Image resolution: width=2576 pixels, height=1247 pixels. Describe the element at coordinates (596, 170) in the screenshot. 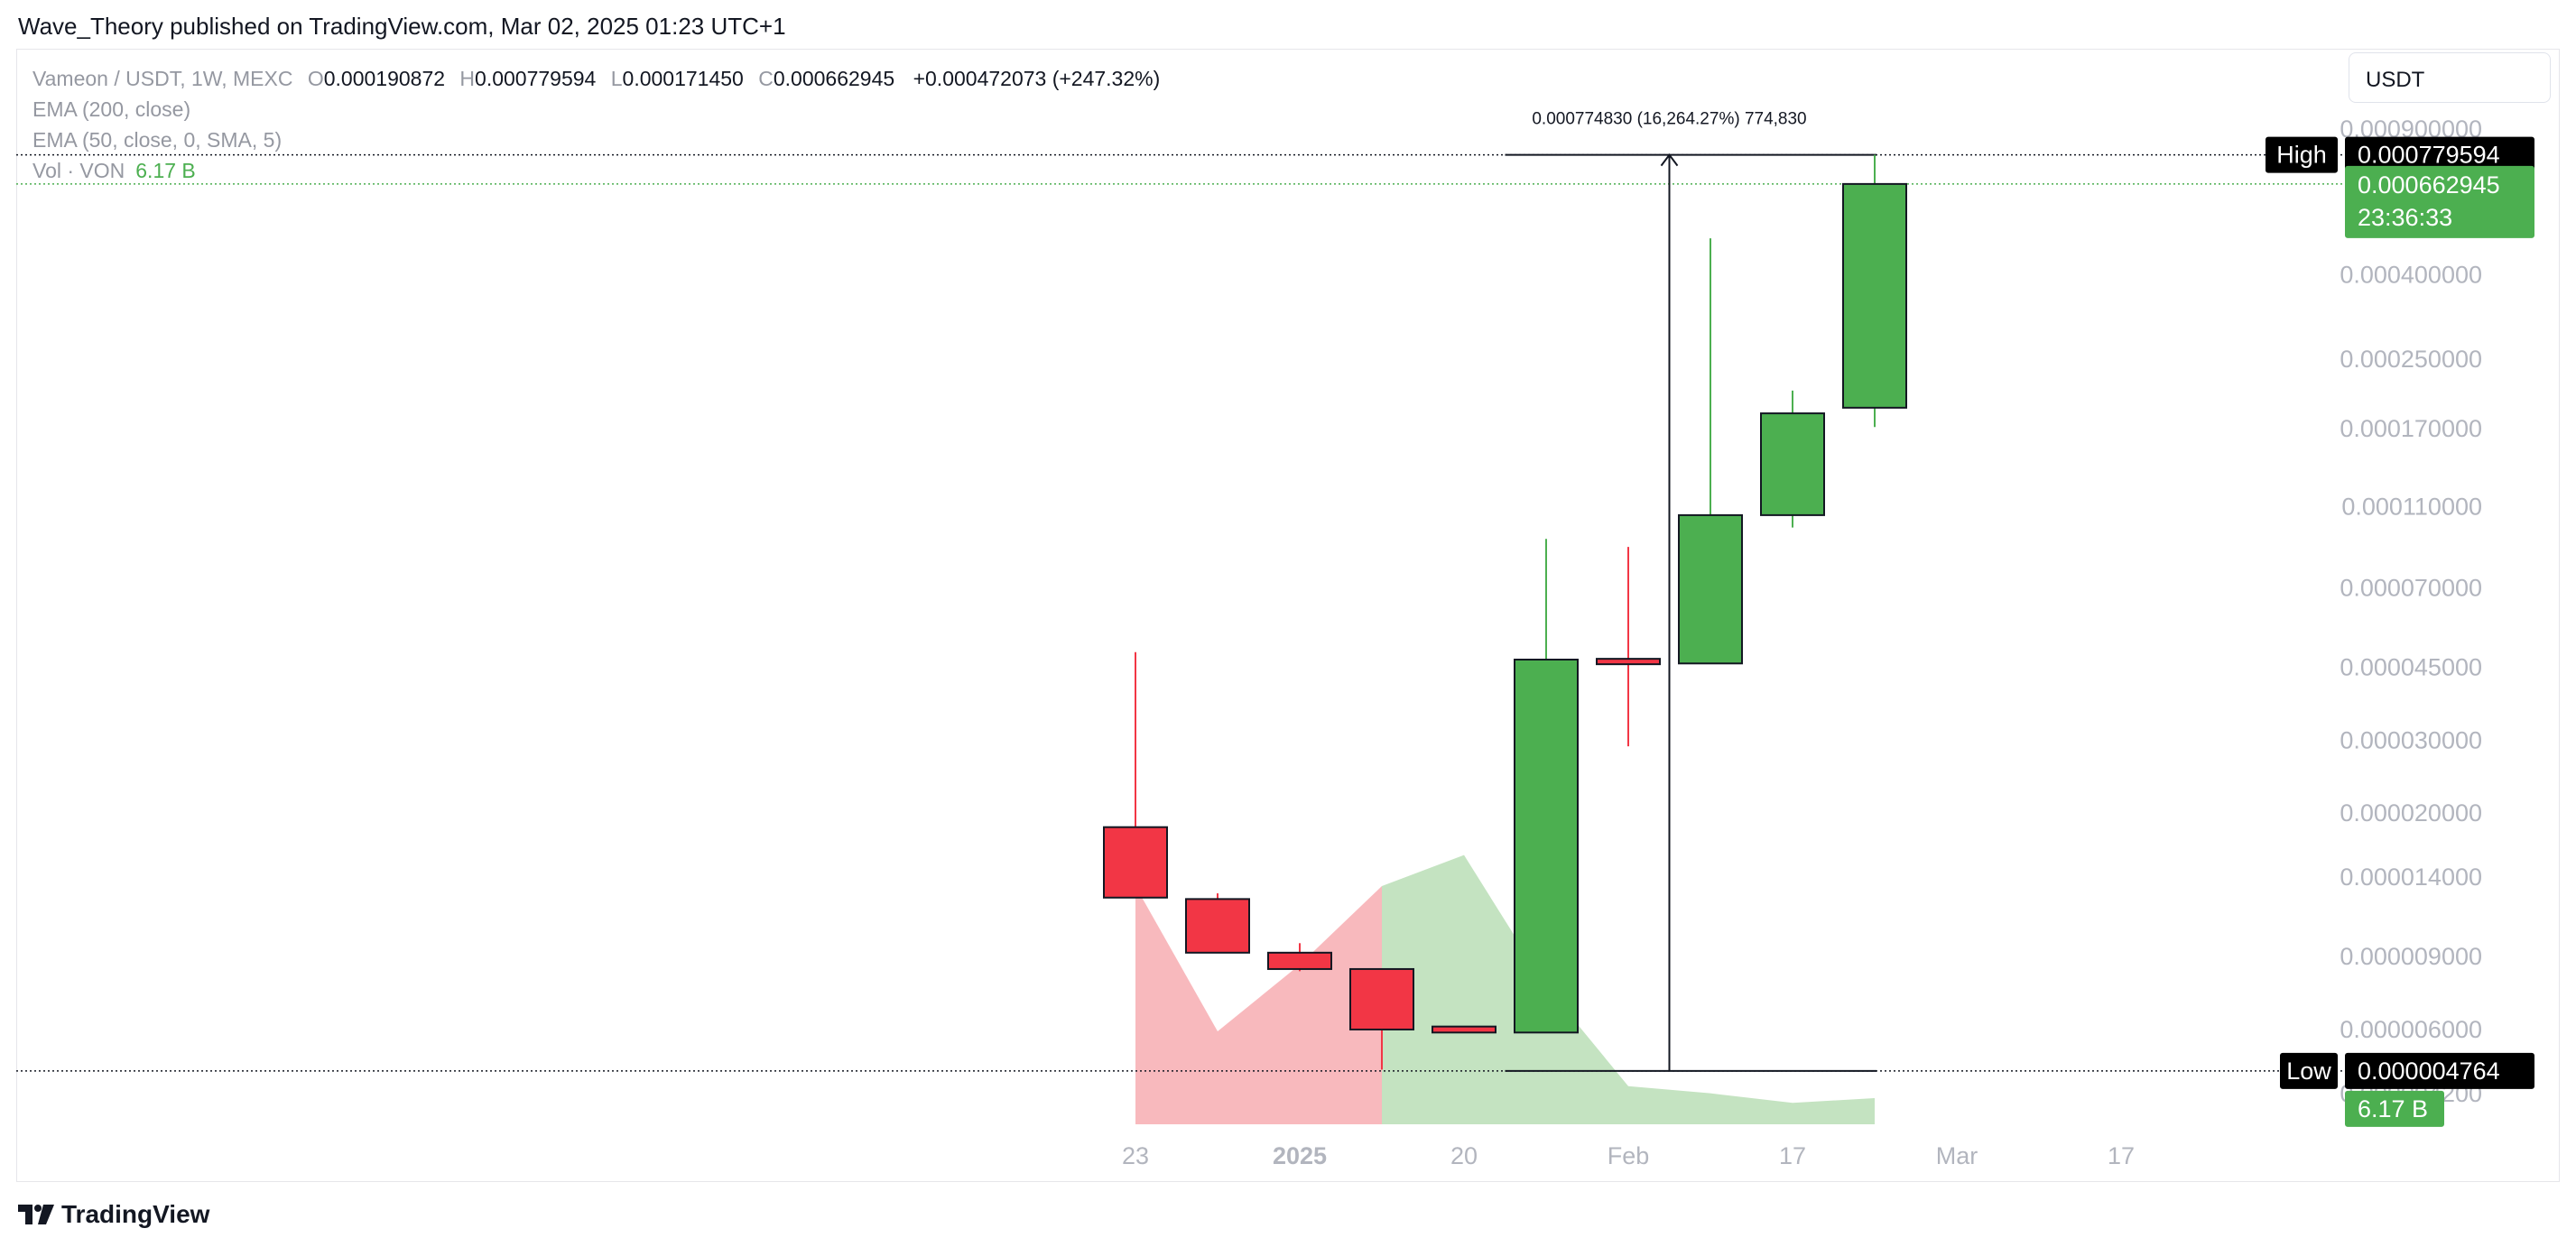

I see `volume-indicator: Vol · VON 6.17 B` at that location.